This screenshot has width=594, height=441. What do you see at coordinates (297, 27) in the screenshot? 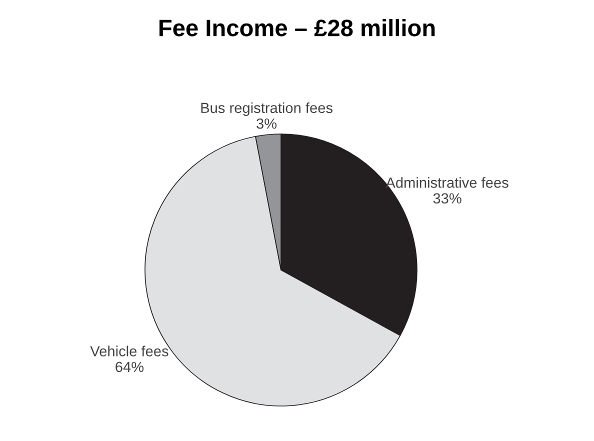
I see `chart-title: Fee Income – £28 million` at bounding box center [297, 27].